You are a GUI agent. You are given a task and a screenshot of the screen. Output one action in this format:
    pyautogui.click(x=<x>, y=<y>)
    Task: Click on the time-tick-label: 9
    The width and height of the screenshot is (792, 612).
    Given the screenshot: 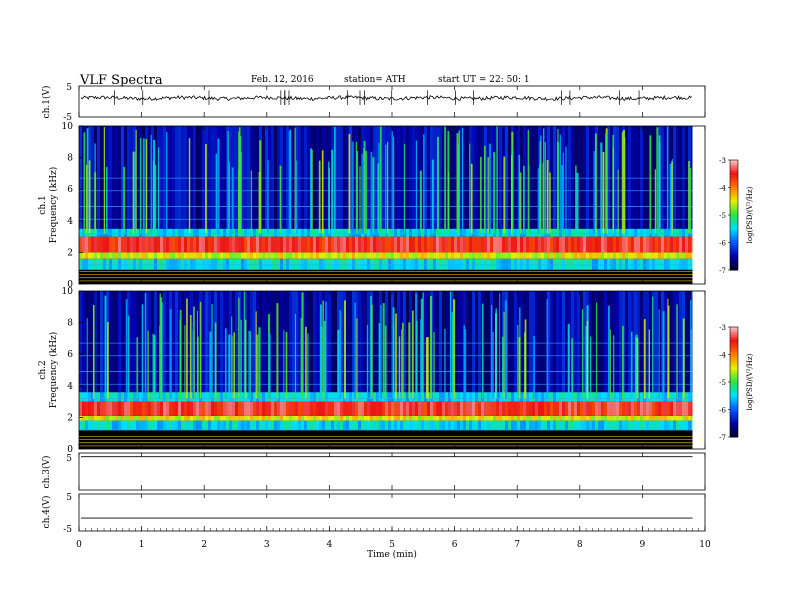 What is the action you would take?
    pyautogui.click(x=643, y=545)
    